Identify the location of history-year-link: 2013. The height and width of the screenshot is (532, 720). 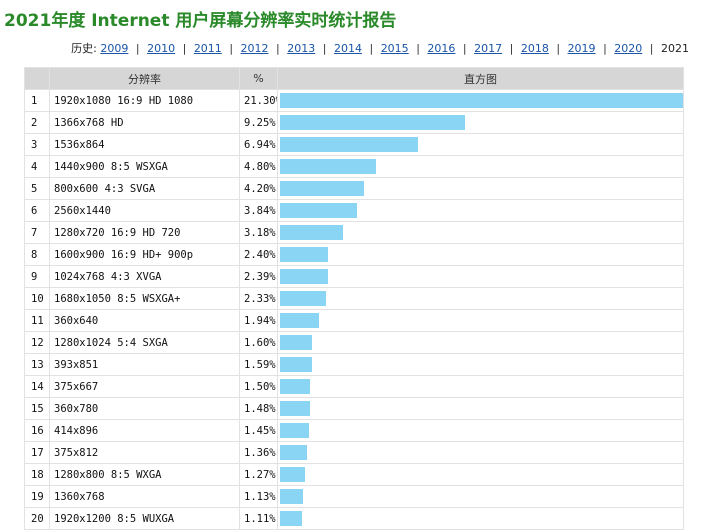
(301, 48).